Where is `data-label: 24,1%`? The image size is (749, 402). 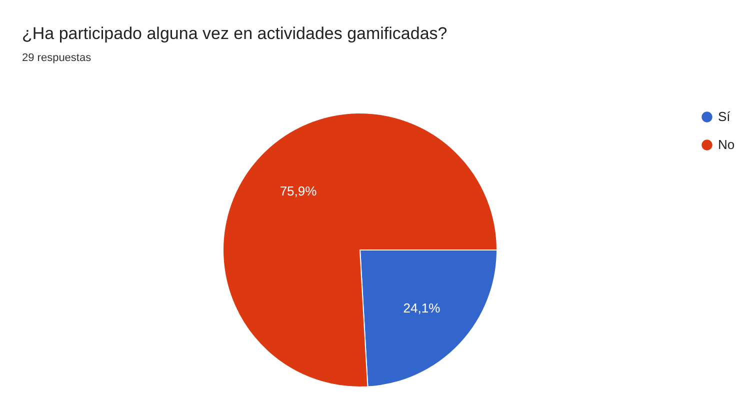 data-label: 24,1% is located at coordinates (422, 308).